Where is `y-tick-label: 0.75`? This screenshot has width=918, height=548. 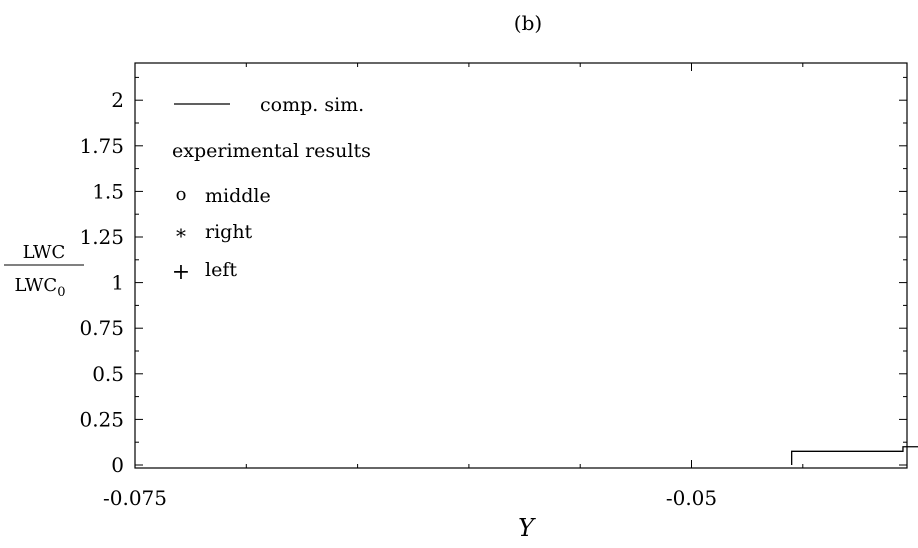 y-tick-label: 0.75 is located at coordinates (101, 328).